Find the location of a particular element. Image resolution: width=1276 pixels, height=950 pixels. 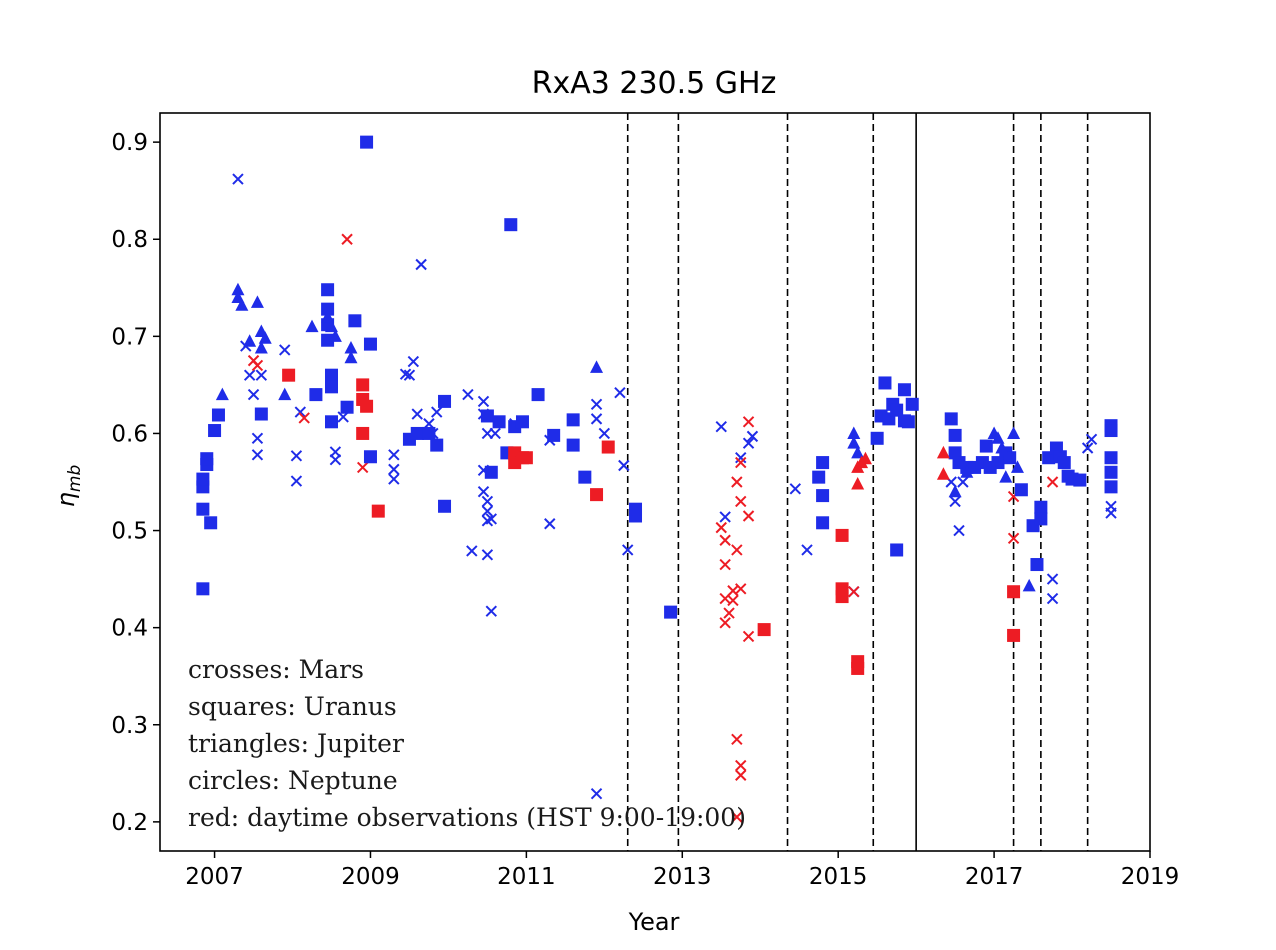

y-tick-label: 0.2 is located at coordinates (129, 823).